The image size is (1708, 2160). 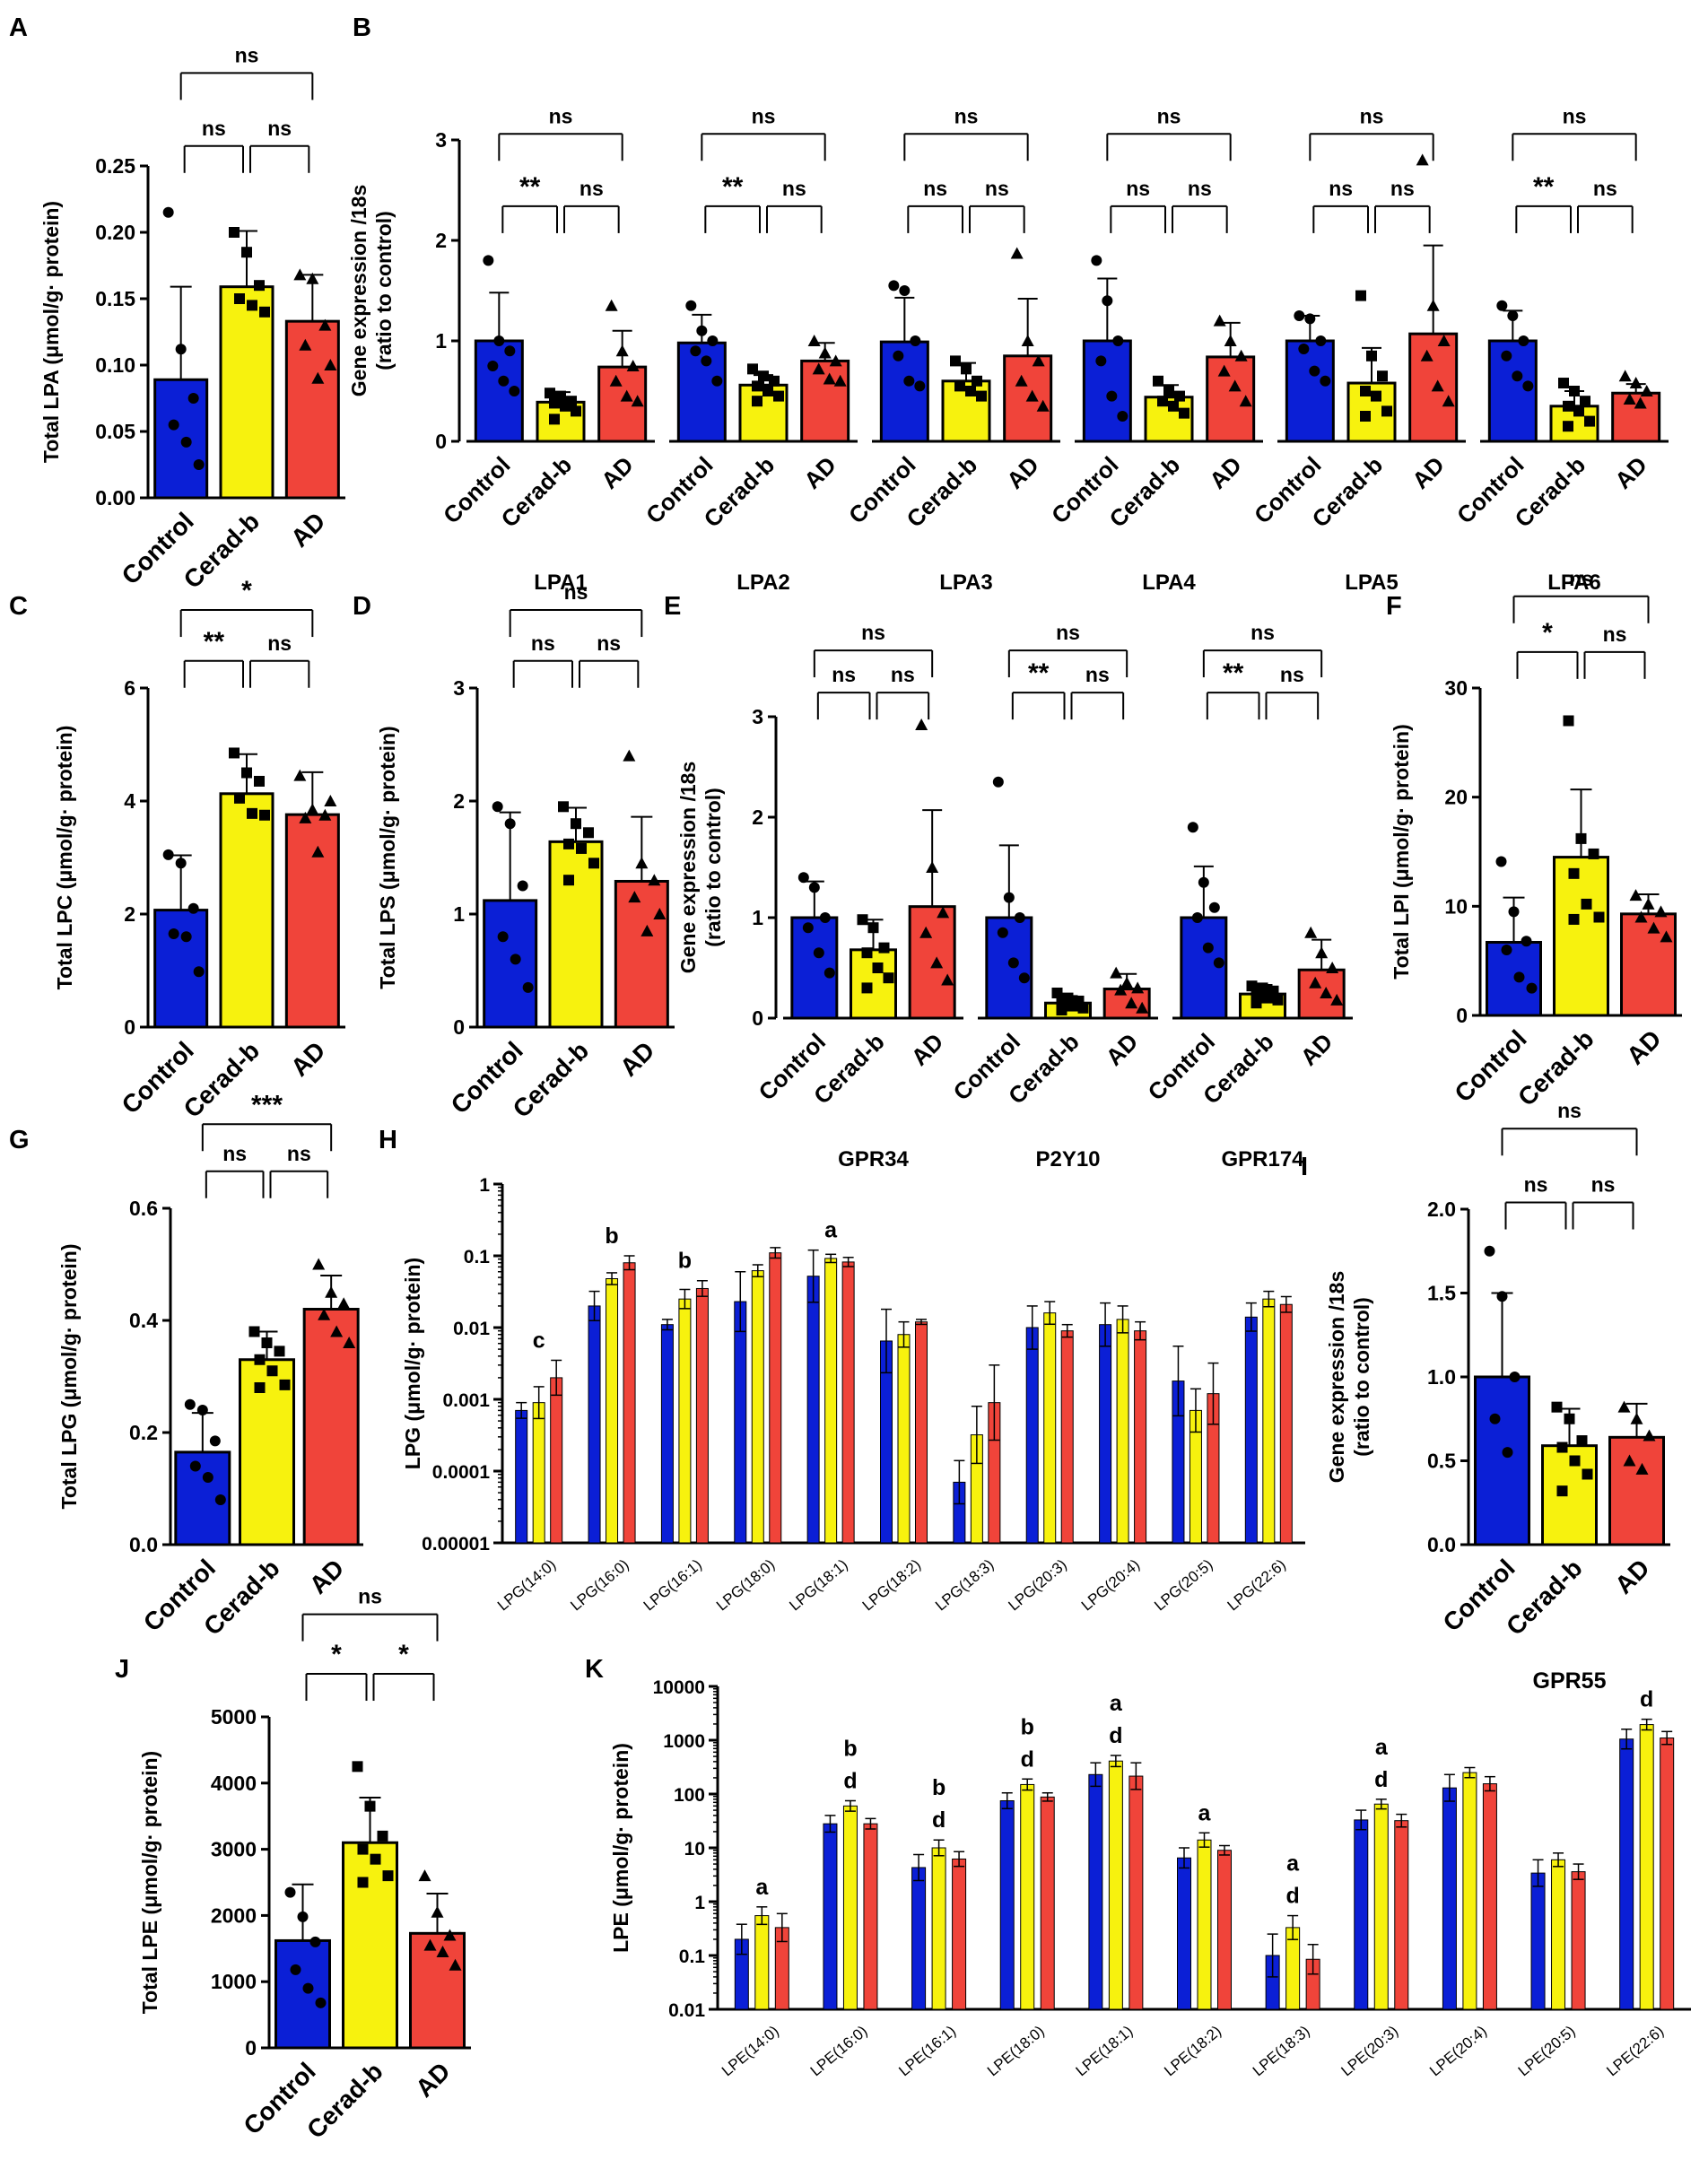 What do you see at coordinates (1372, 582) in the screenshot?
I see `gene-name: LPA5` at bounding box center [1372, 582].